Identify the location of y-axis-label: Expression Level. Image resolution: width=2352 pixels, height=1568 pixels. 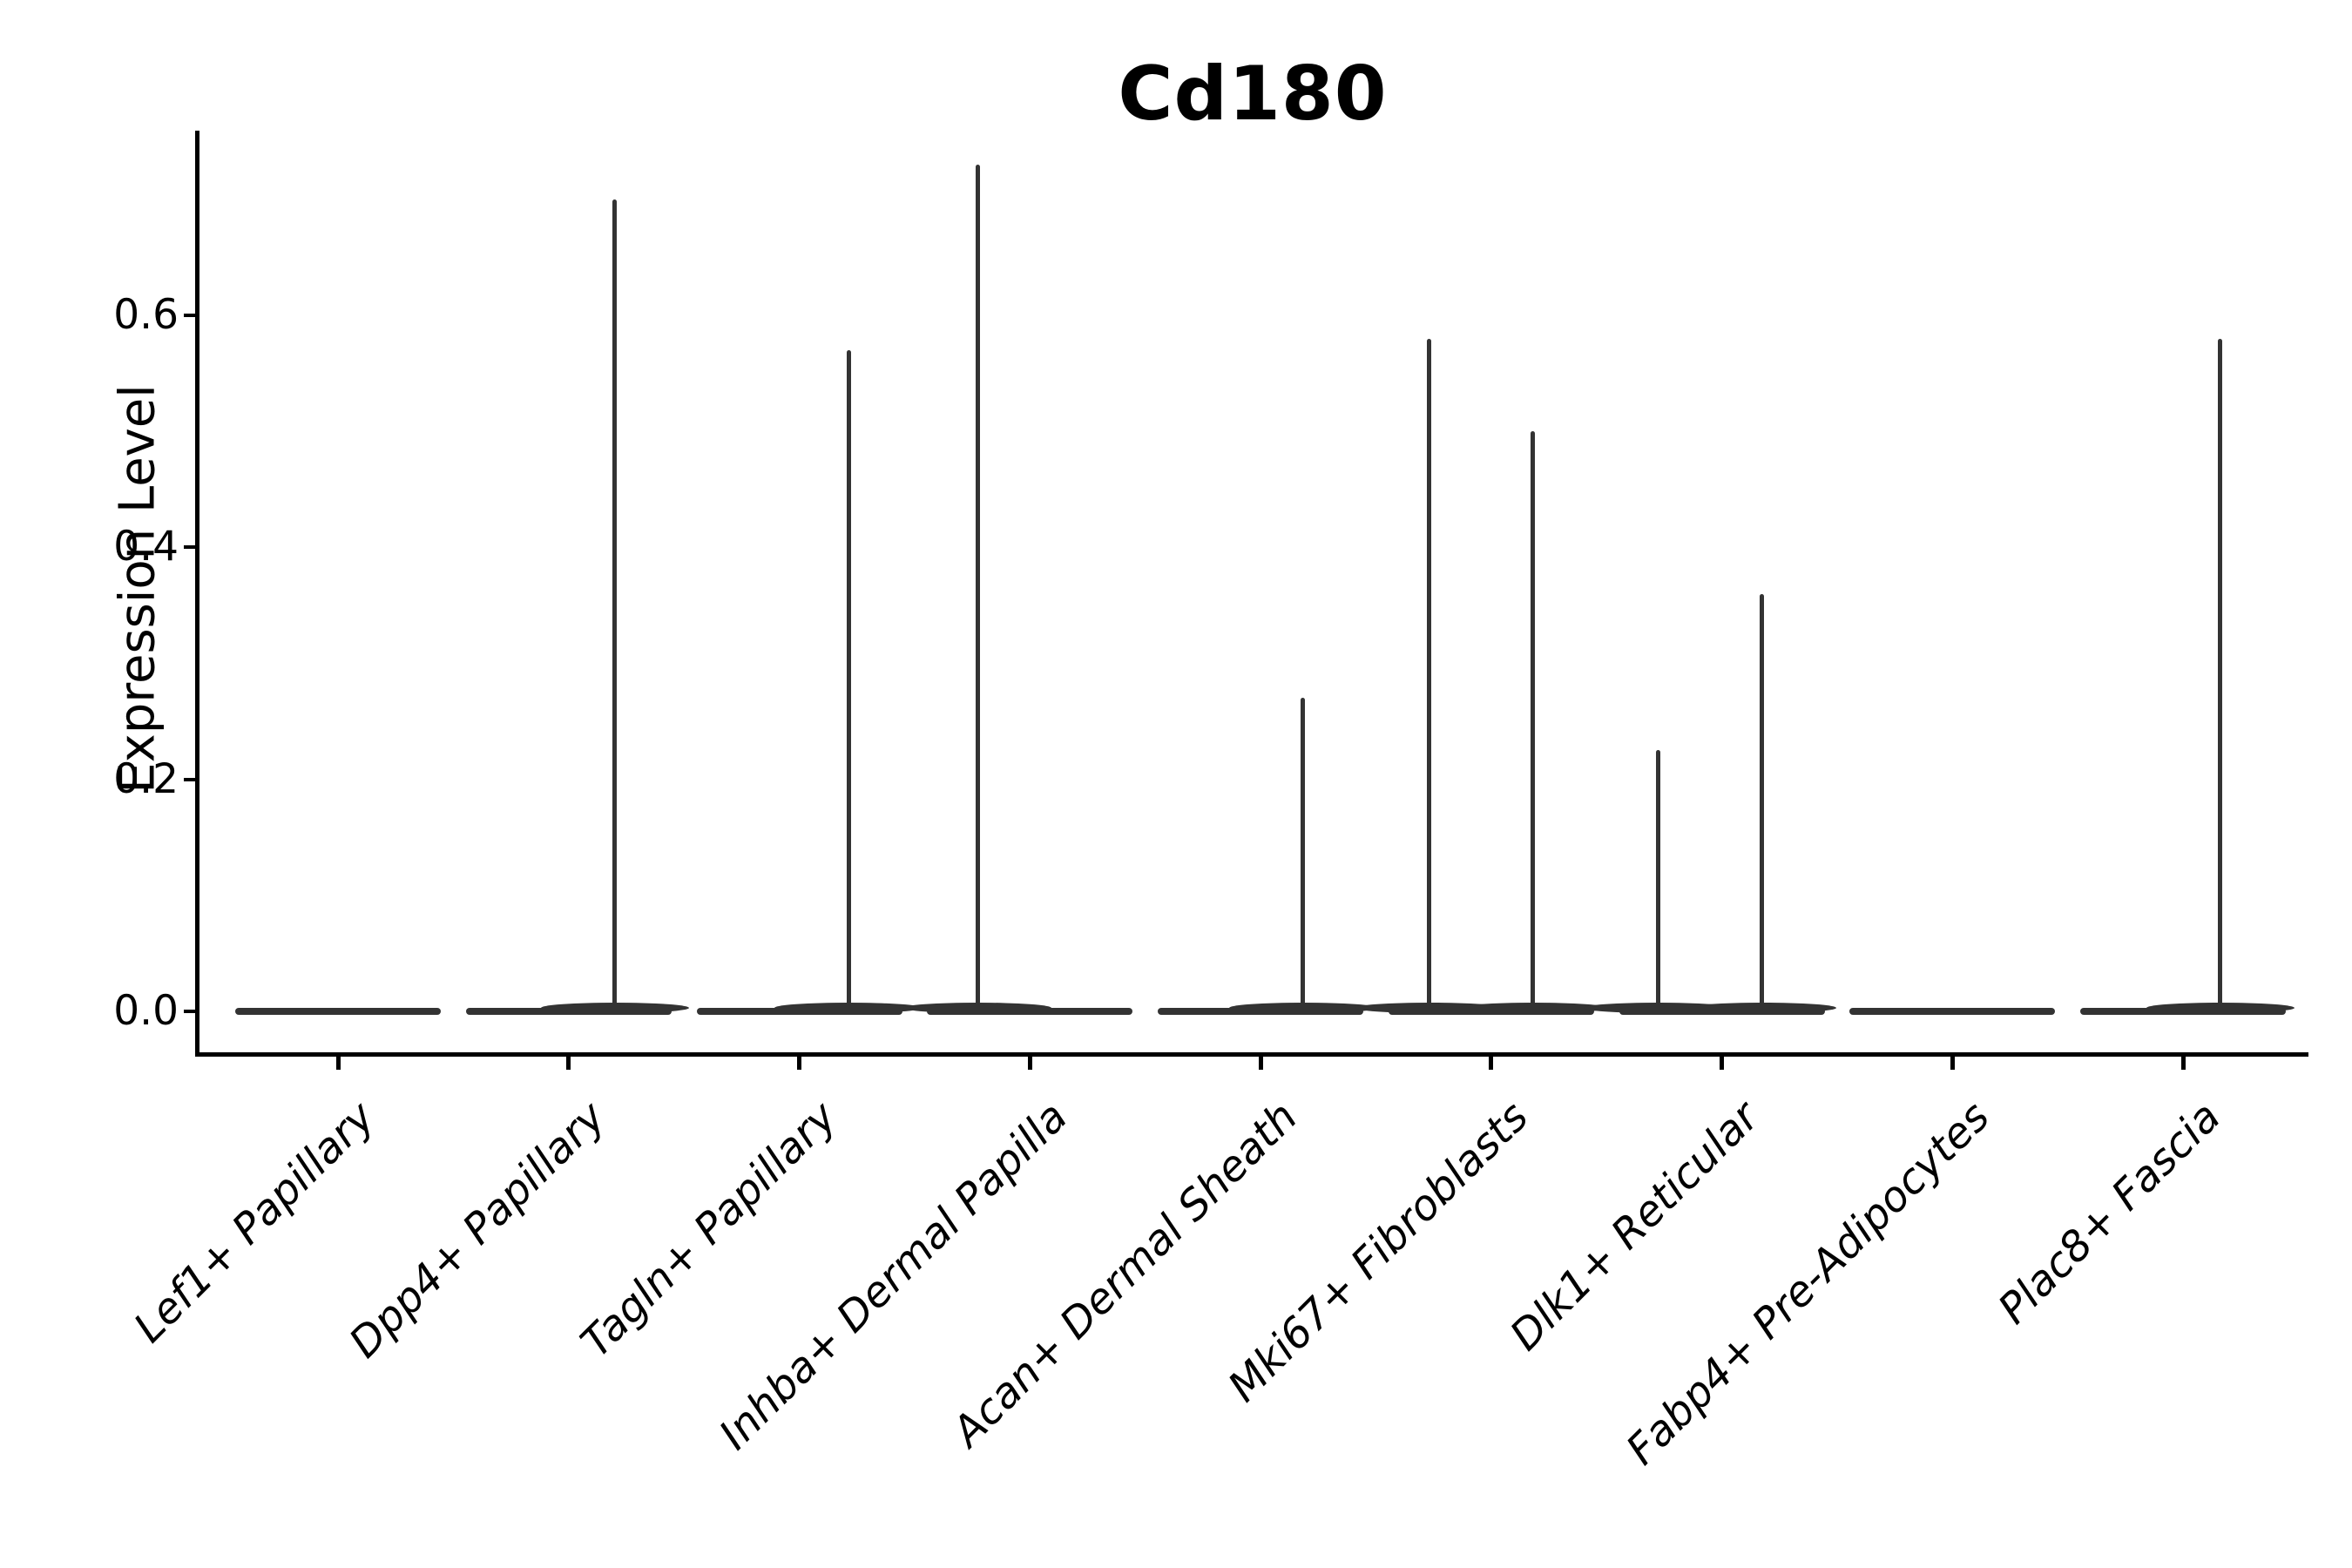
(137, 589).